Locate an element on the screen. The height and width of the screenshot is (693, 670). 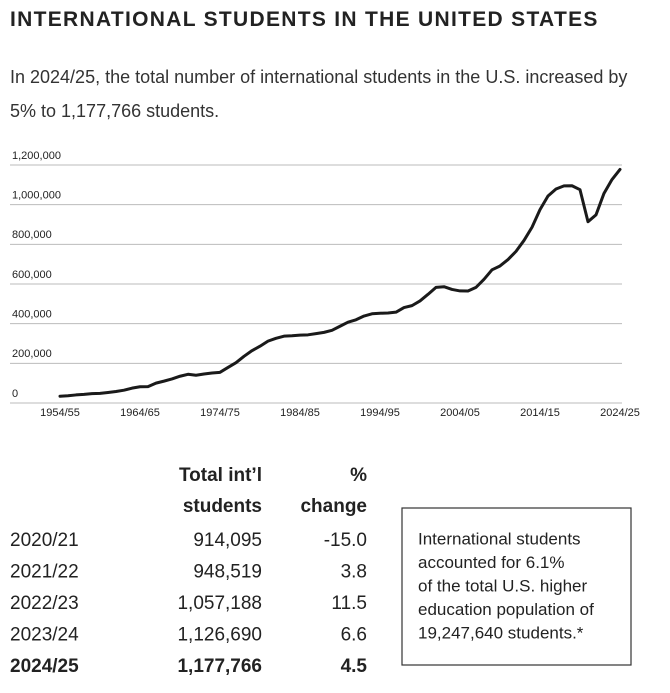
x-tick-label: 1994/95 is located at coordinates (380, 413).